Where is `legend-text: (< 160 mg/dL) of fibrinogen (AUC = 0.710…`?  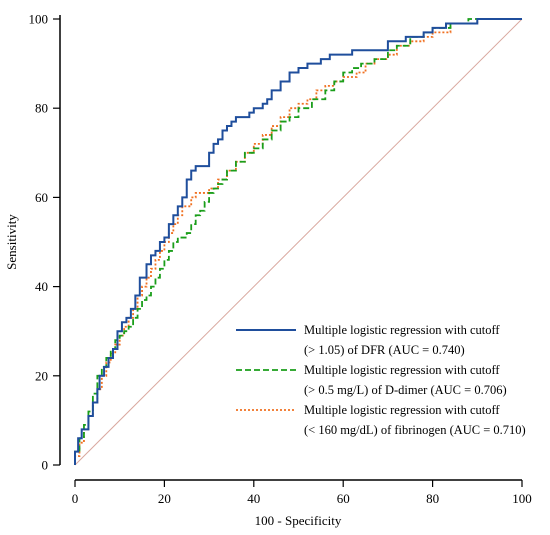 legend-text: (< 160 mg/dL) of fibrinogen (AUC = 0.710… is located at coordinates (415, 430).